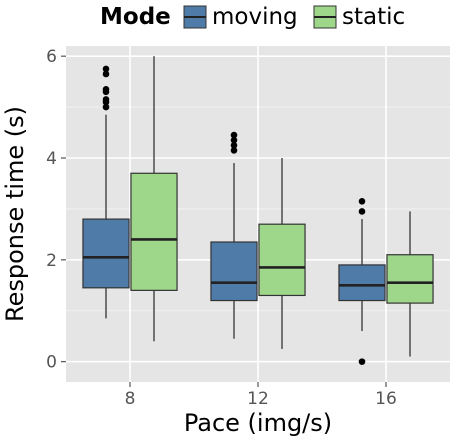 Image resolution: width=460 pixels, height=440 pixels. What do you see at coordinates (386, 399) in the screenshot?
I see `x-tick-label: 16` at bounding box center [386, 399].